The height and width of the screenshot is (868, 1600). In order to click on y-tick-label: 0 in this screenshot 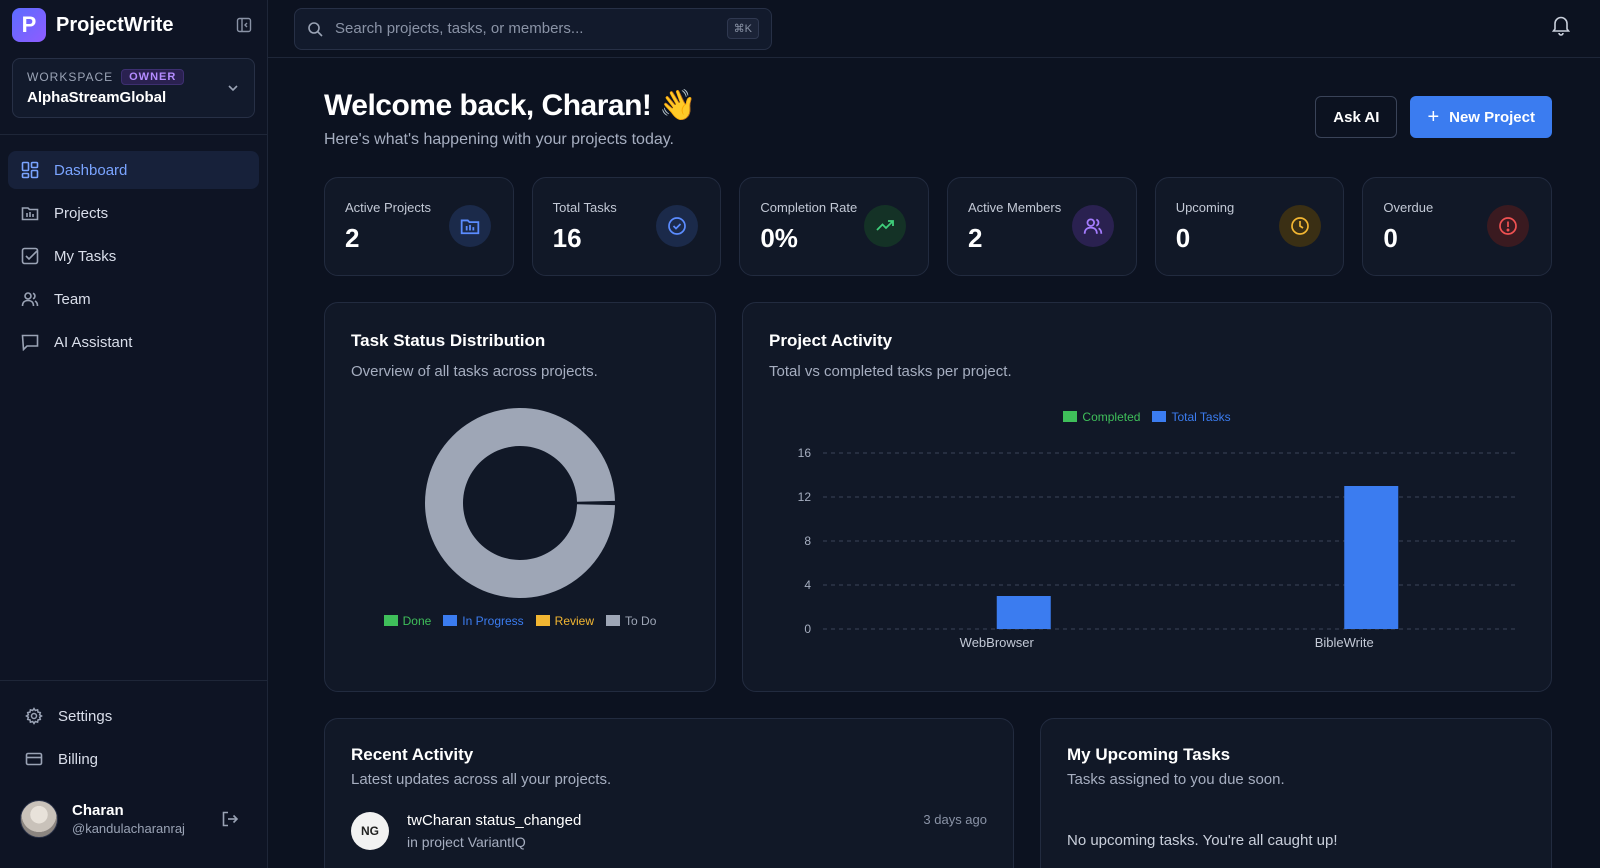, I will do `click(807, 629)`.